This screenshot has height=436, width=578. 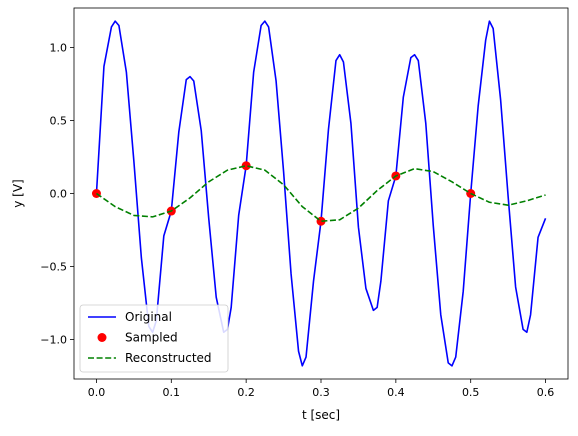 I want to click on y-tick-label: 0.5, so click(x=59, y=120).